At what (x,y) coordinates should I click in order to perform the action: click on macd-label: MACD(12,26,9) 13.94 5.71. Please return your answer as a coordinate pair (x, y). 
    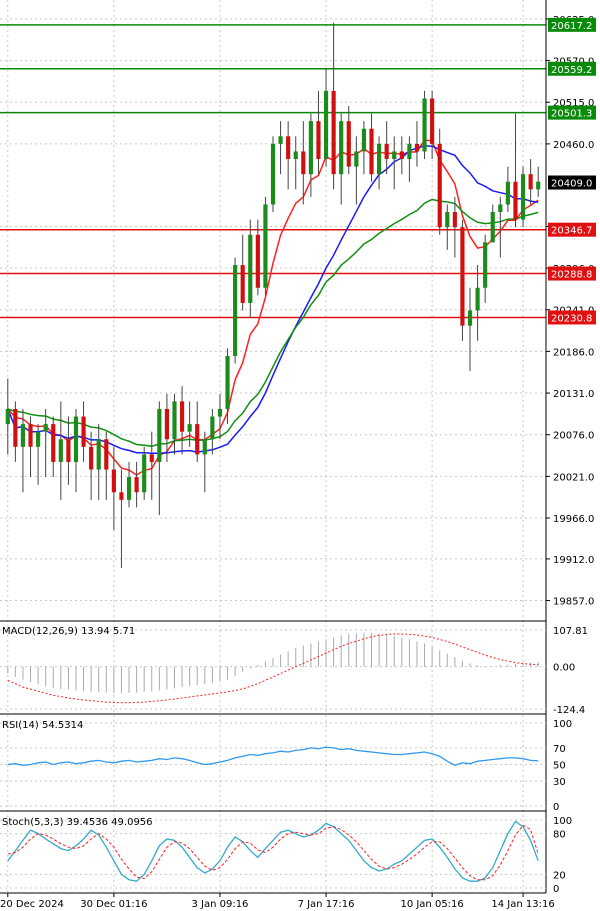
    Looking at the image, I should click on (68, 631).